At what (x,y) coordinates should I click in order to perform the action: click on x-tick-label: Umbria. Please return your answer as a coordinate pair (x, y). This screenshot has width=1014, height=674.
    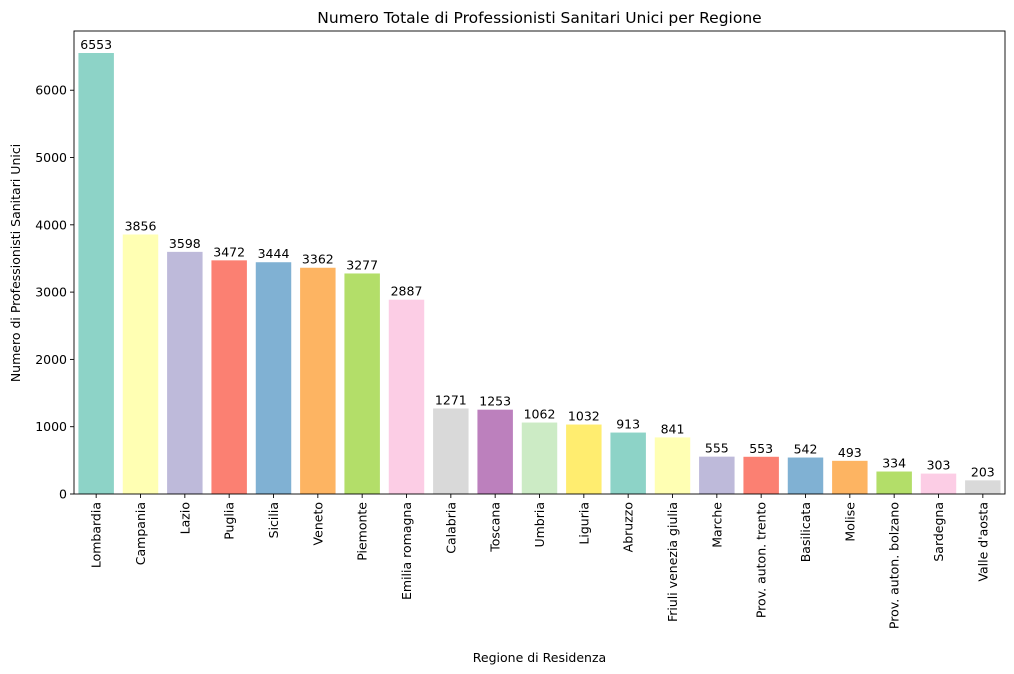
    Looking at the image, I should click on (539, 525).